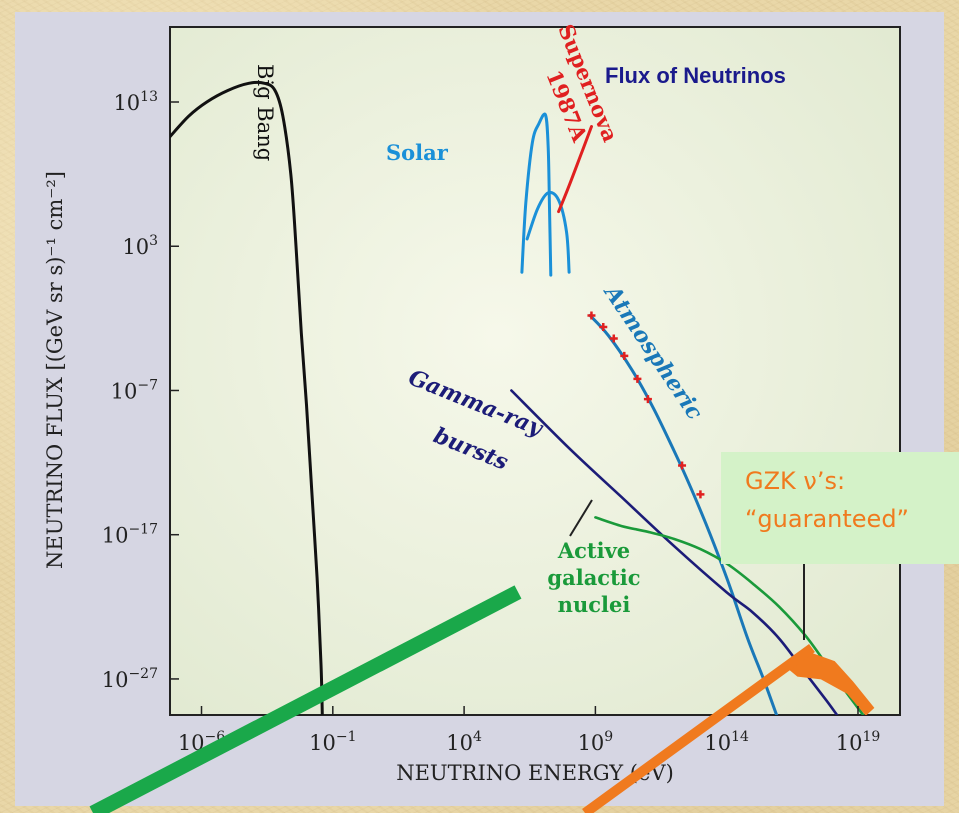  What do you see at coordinates (695, 75) in the screenshot?
I see `chart-title: Flux of Neutrinos` at bounding box center [695, 75].